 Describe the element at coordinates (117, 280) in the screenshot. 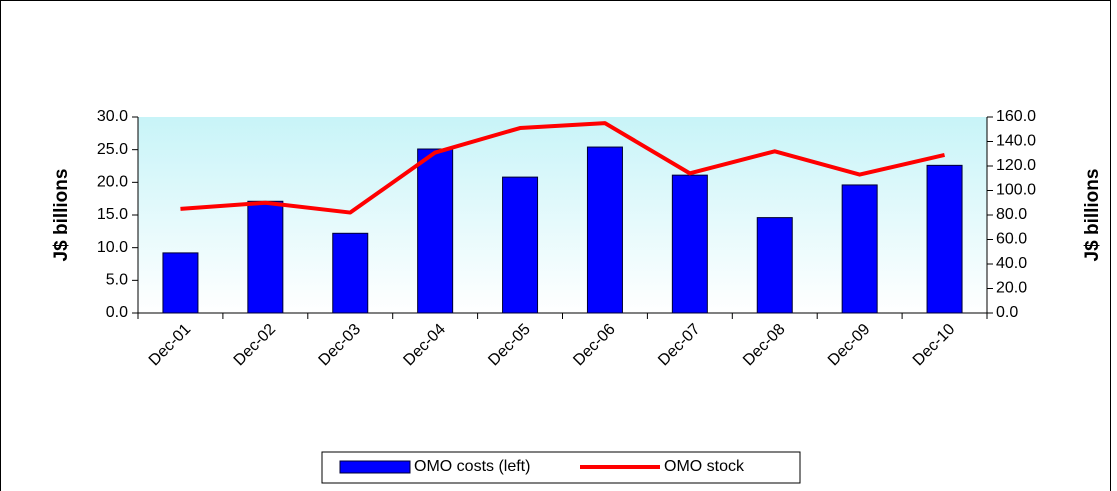

I see `y-tick-label: 5.0` at that location.